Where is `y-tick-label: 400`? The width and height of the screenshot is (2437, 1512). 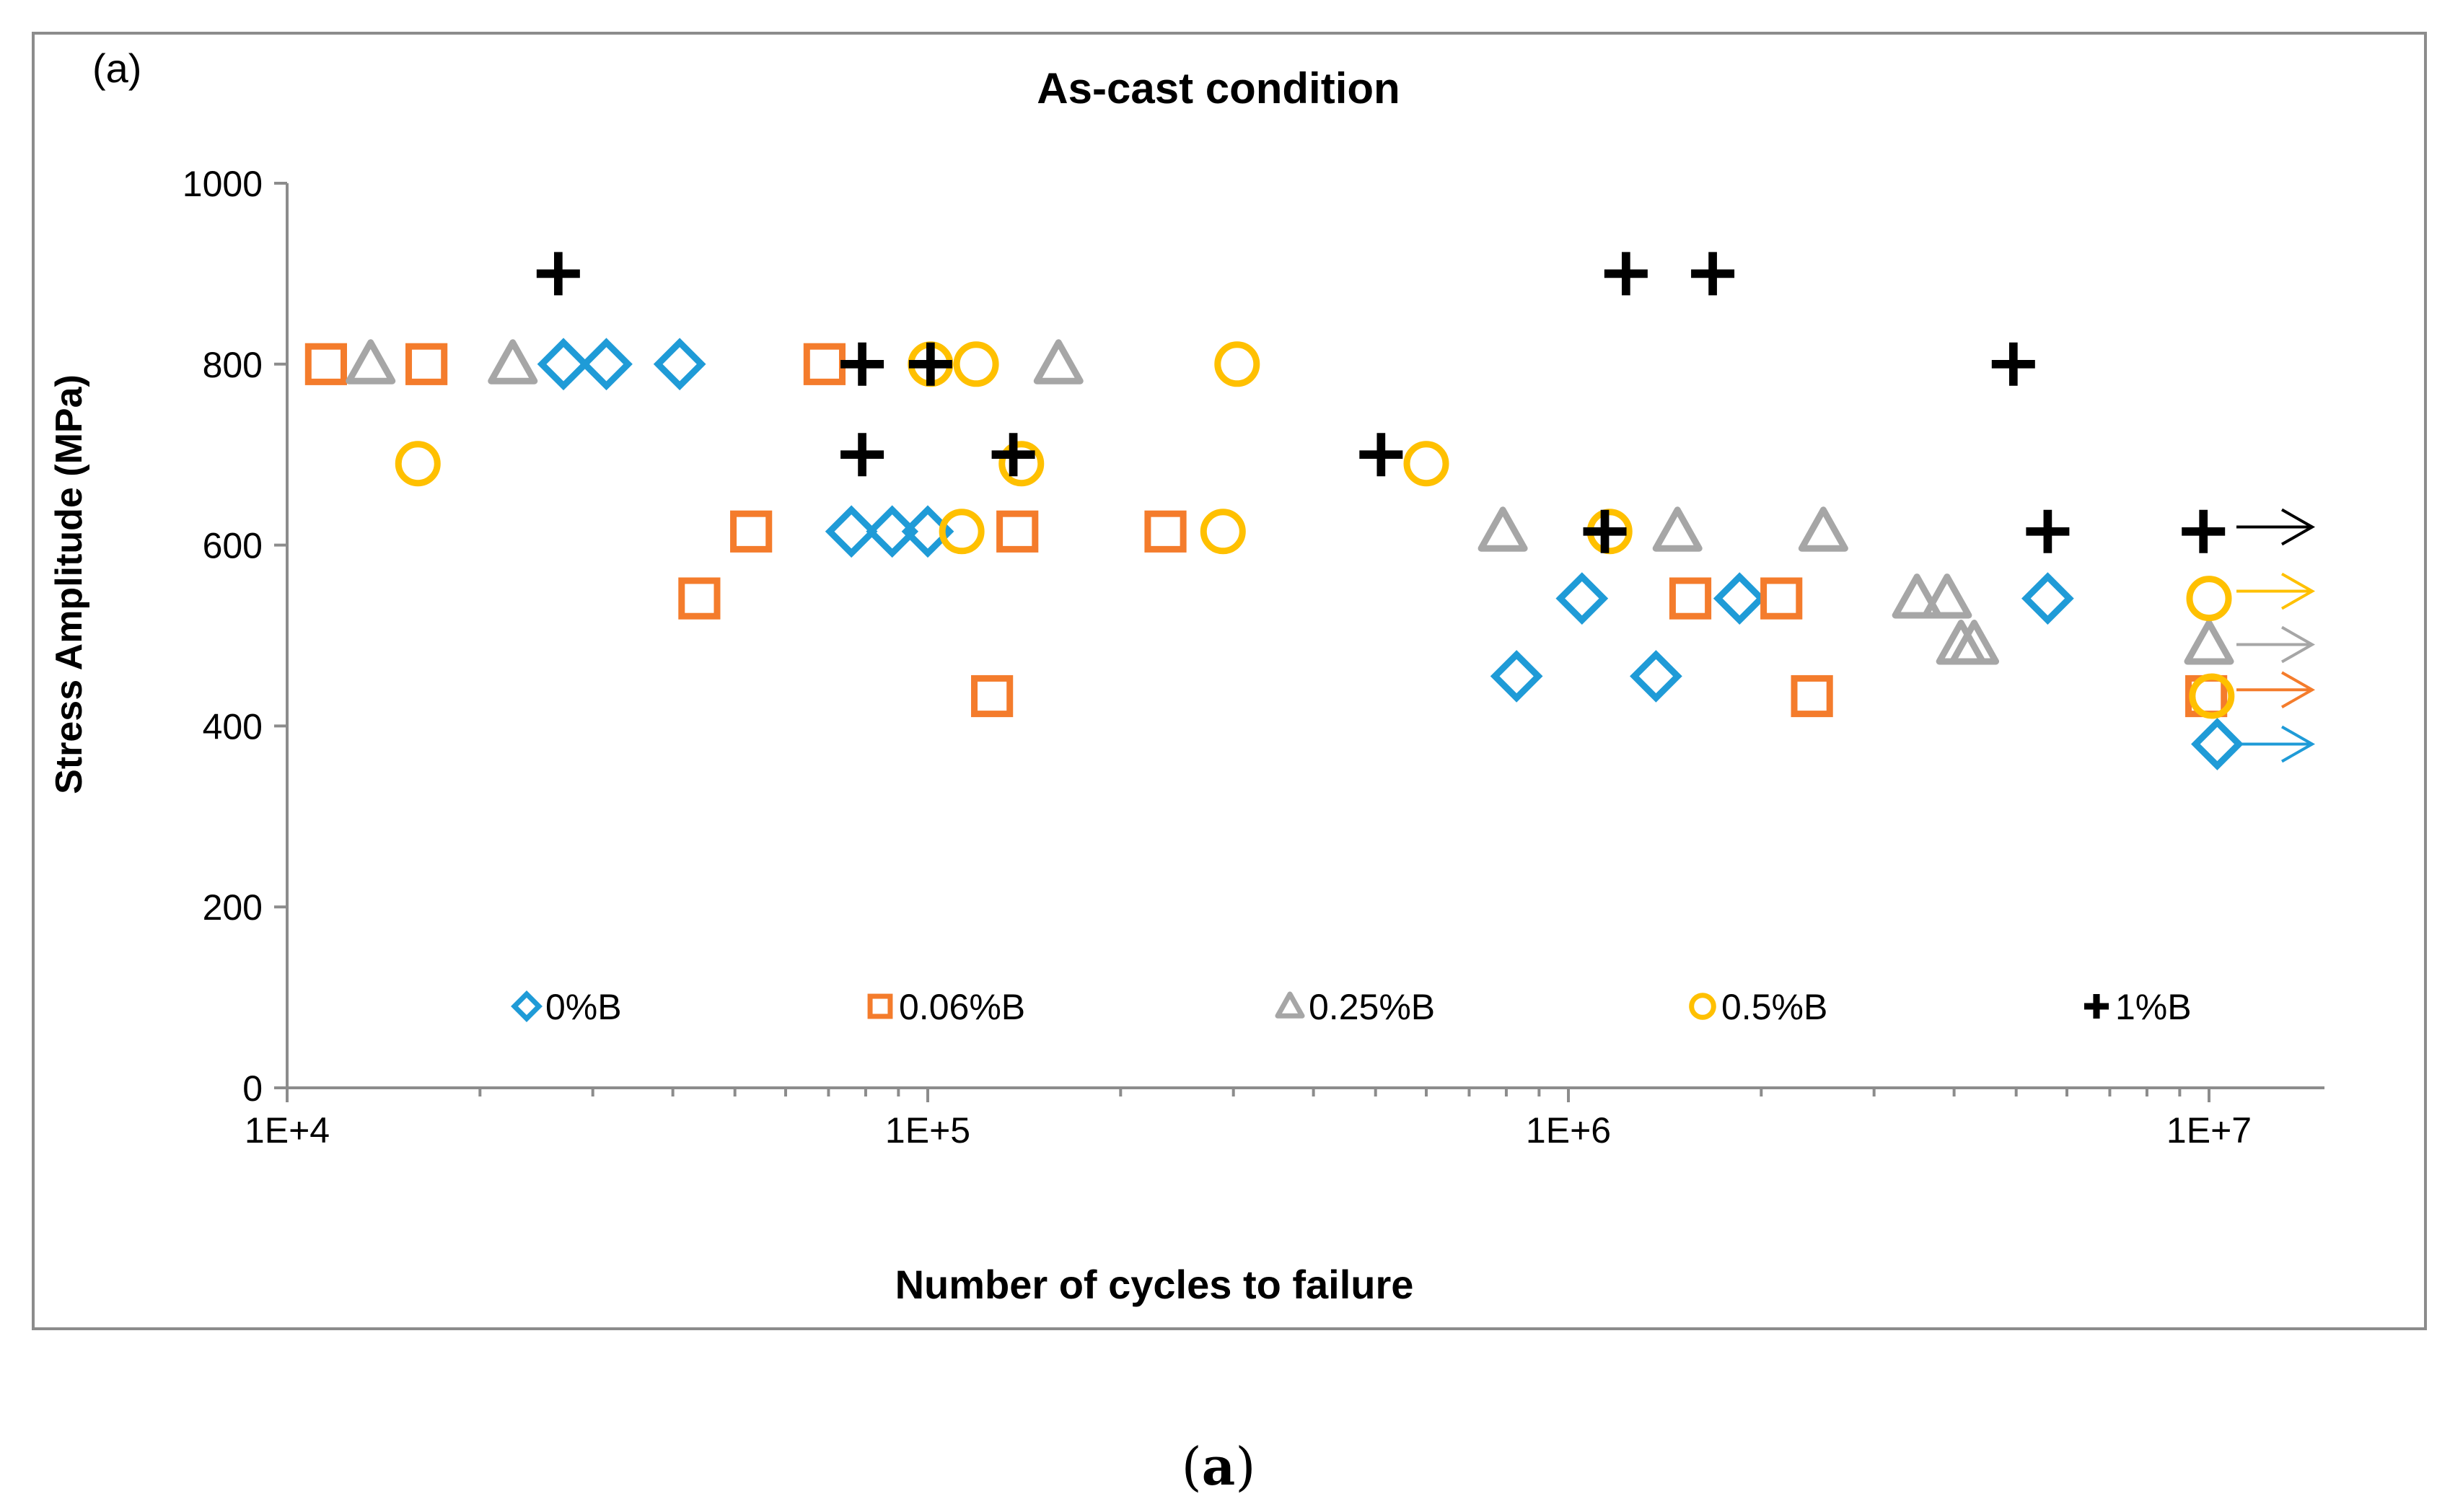 y-tick-label: 400 is located at coordinates (233, 727).